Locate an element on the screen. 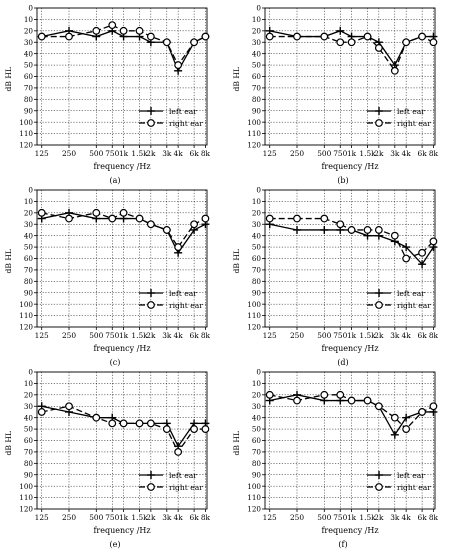 This screenshot has height=554, width=456. y-tick-label: 10 is located at coordinates (29, 383).